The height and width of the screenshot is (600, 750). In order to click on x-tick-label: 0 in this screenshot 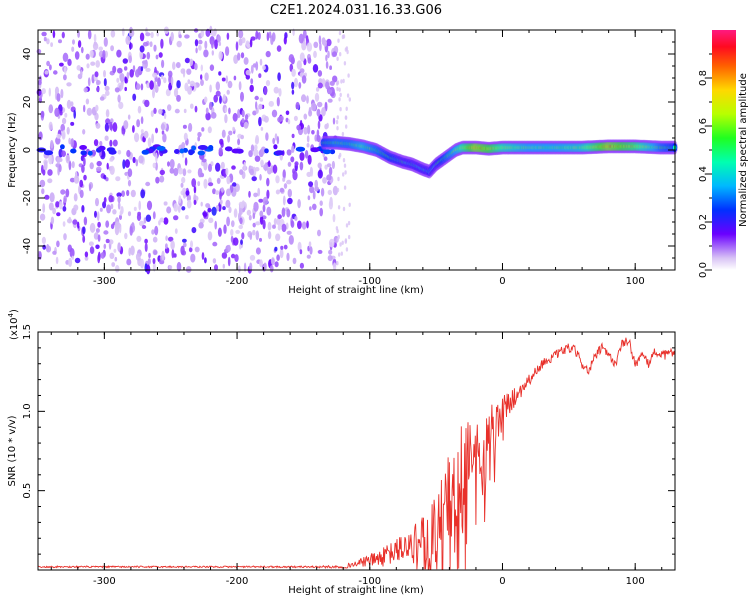, I will do `click(502, 281)`.